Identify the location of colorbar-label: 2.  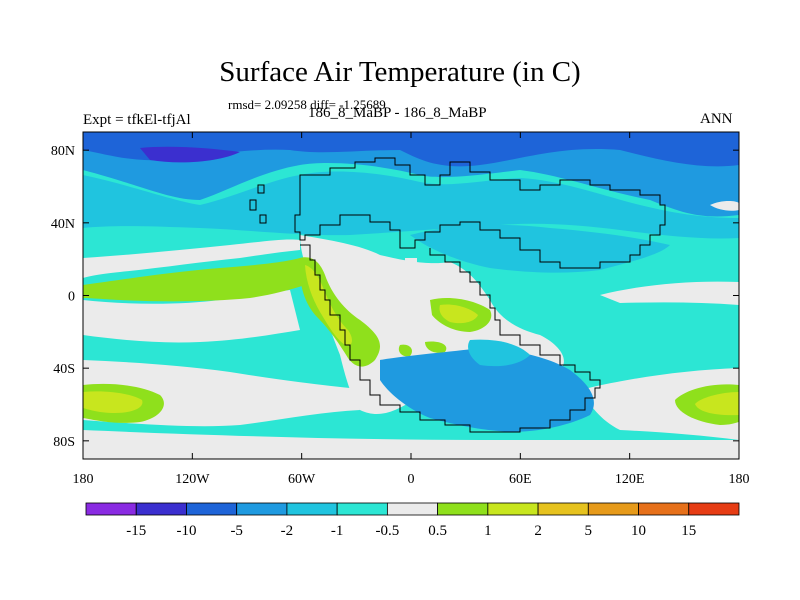
(538, 531).